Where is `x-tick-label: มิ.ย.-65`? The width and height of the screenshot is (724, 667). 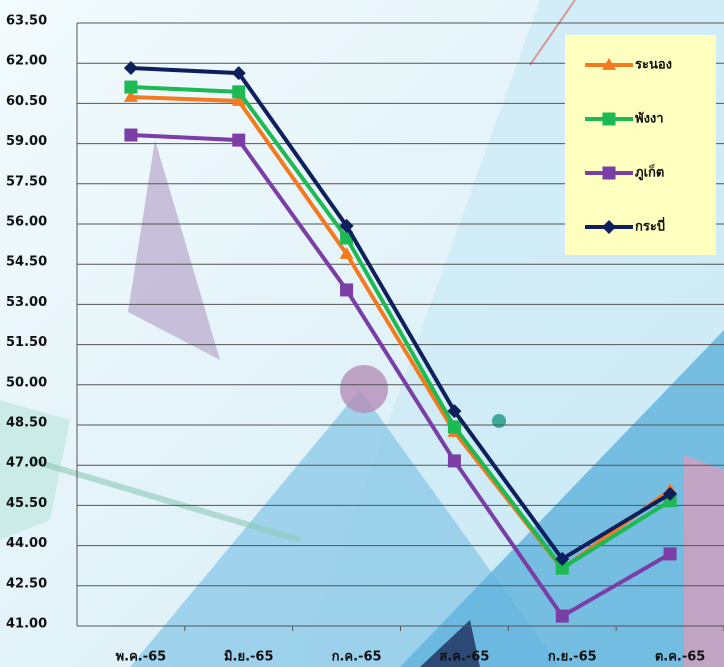 x-tick-label: มิ.ย.-65 is located at coordinates (249, 657).